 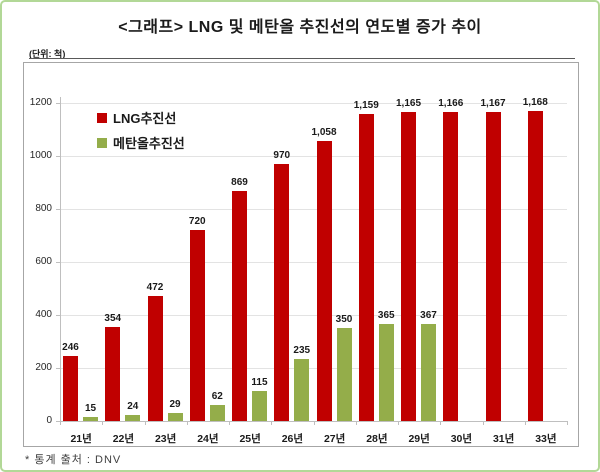 I want to click on y-axis-label: 0, so click(x=49, y=420).